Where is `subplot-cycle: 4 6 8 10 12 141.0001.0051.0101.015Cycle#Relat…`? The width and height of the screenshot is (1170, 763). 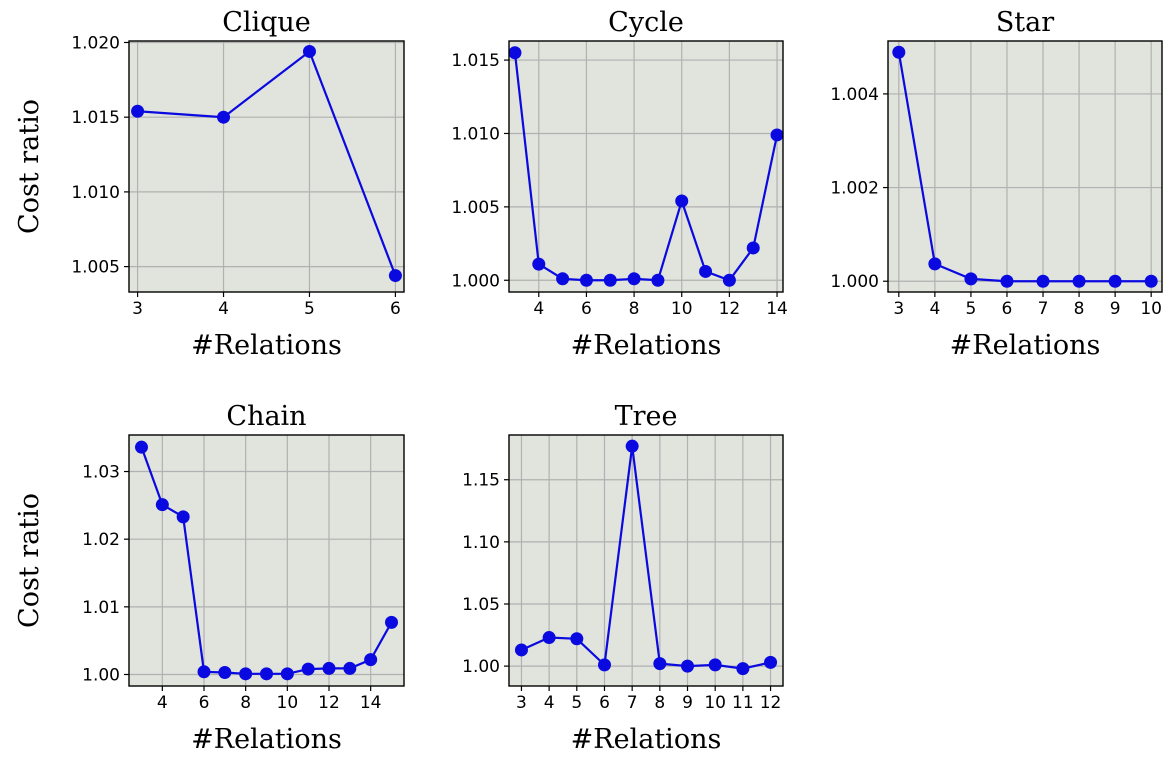 subplot-cycle: 4 6 8 10 12 141.0001.0051.0101.015Cycle#Relat… is located at coordinates (619, 184).